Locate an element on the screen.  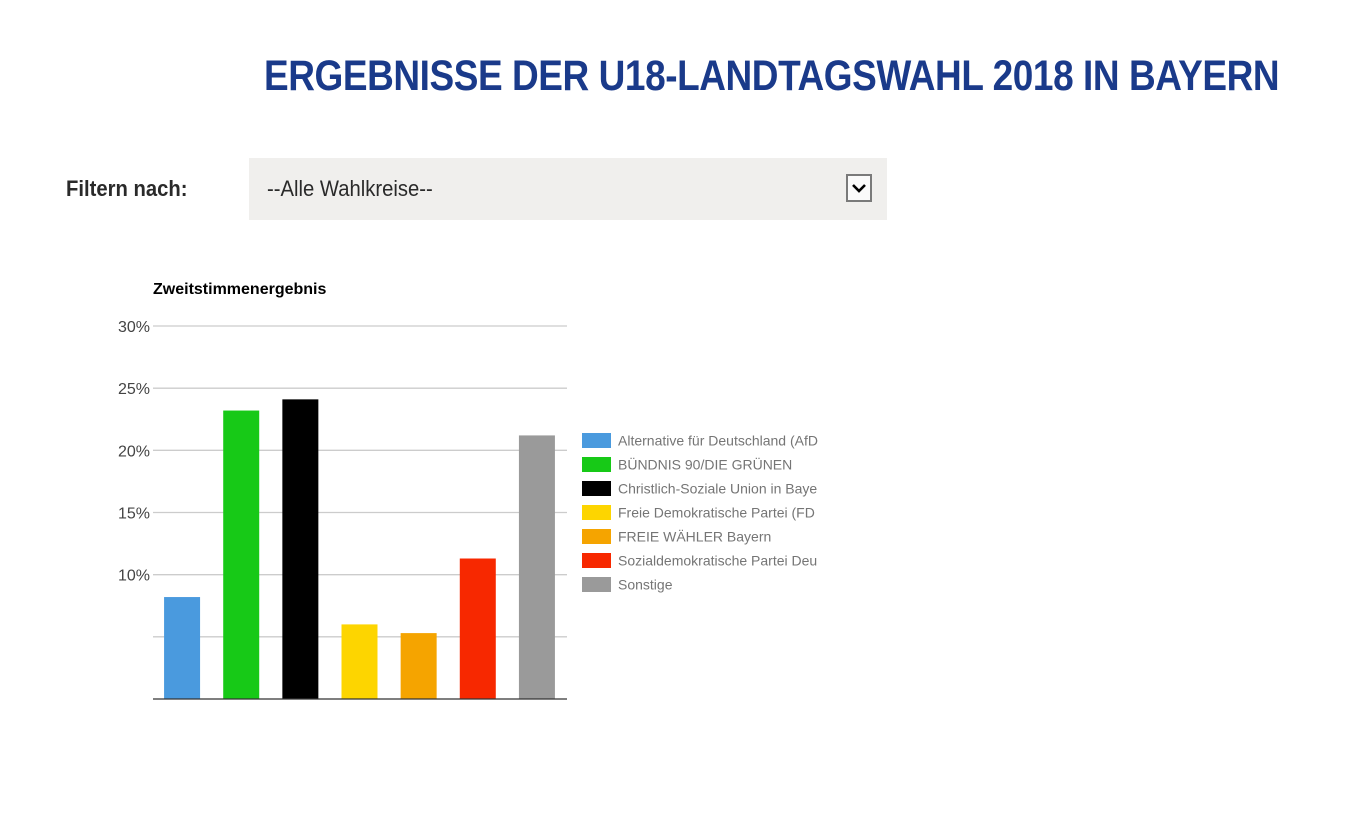
y-axis-ticks: 10% 15% 20% 25% 30% is located at coordinates (134, 452).